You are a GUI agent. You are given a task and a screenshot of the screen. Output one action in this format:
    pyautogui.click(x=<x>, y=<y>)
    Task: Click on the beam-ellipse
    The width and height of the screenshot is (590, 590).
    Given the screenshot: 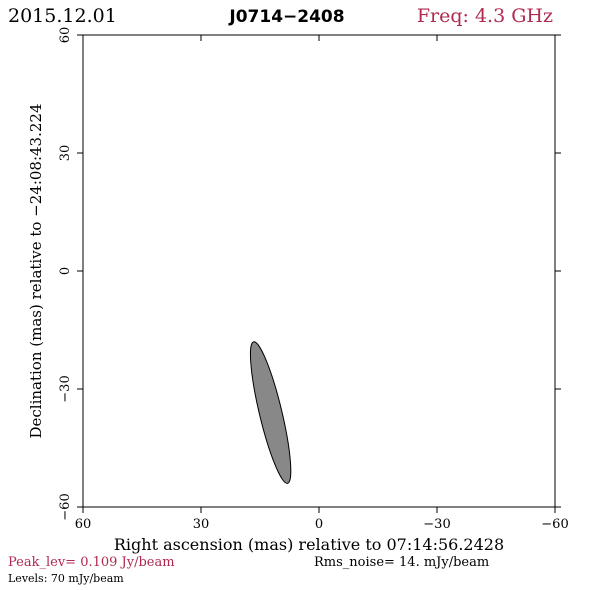 What is the action you would take?
    pyautogui.click(x=270, y=412)
    